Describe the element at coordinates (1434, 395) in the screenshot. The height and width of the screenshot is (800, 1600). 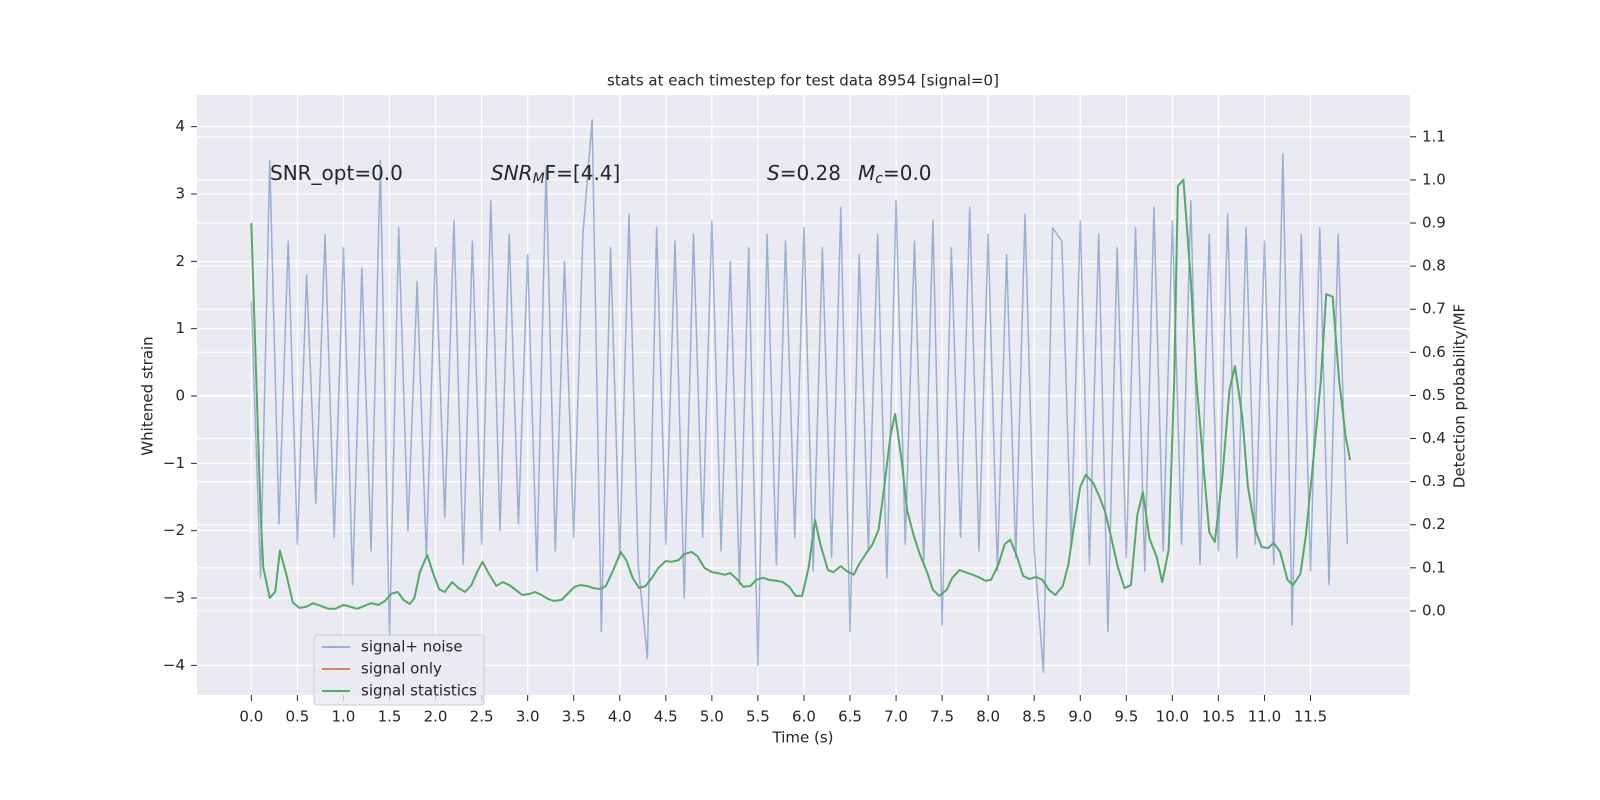
I see `y2-tick-label: 0.5` at that location.